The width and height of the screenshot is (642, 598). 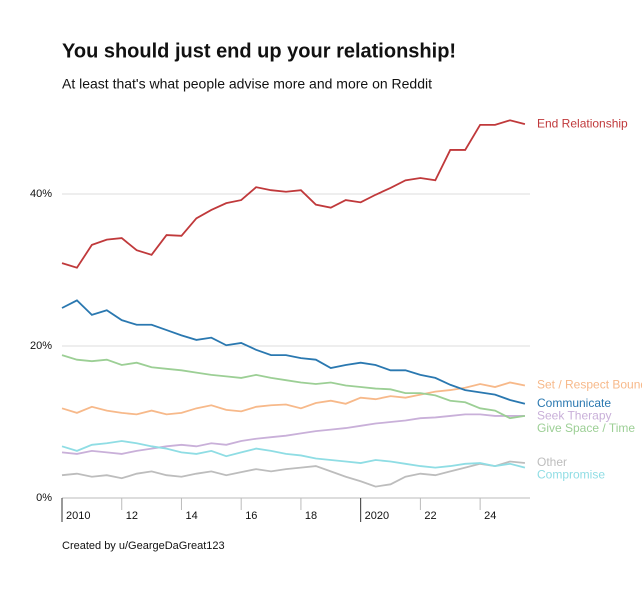 What do you see at coordinates (41, 194) in the screenshot?
I see `y-tick-label: 40%` at bounding box center [41, 194].